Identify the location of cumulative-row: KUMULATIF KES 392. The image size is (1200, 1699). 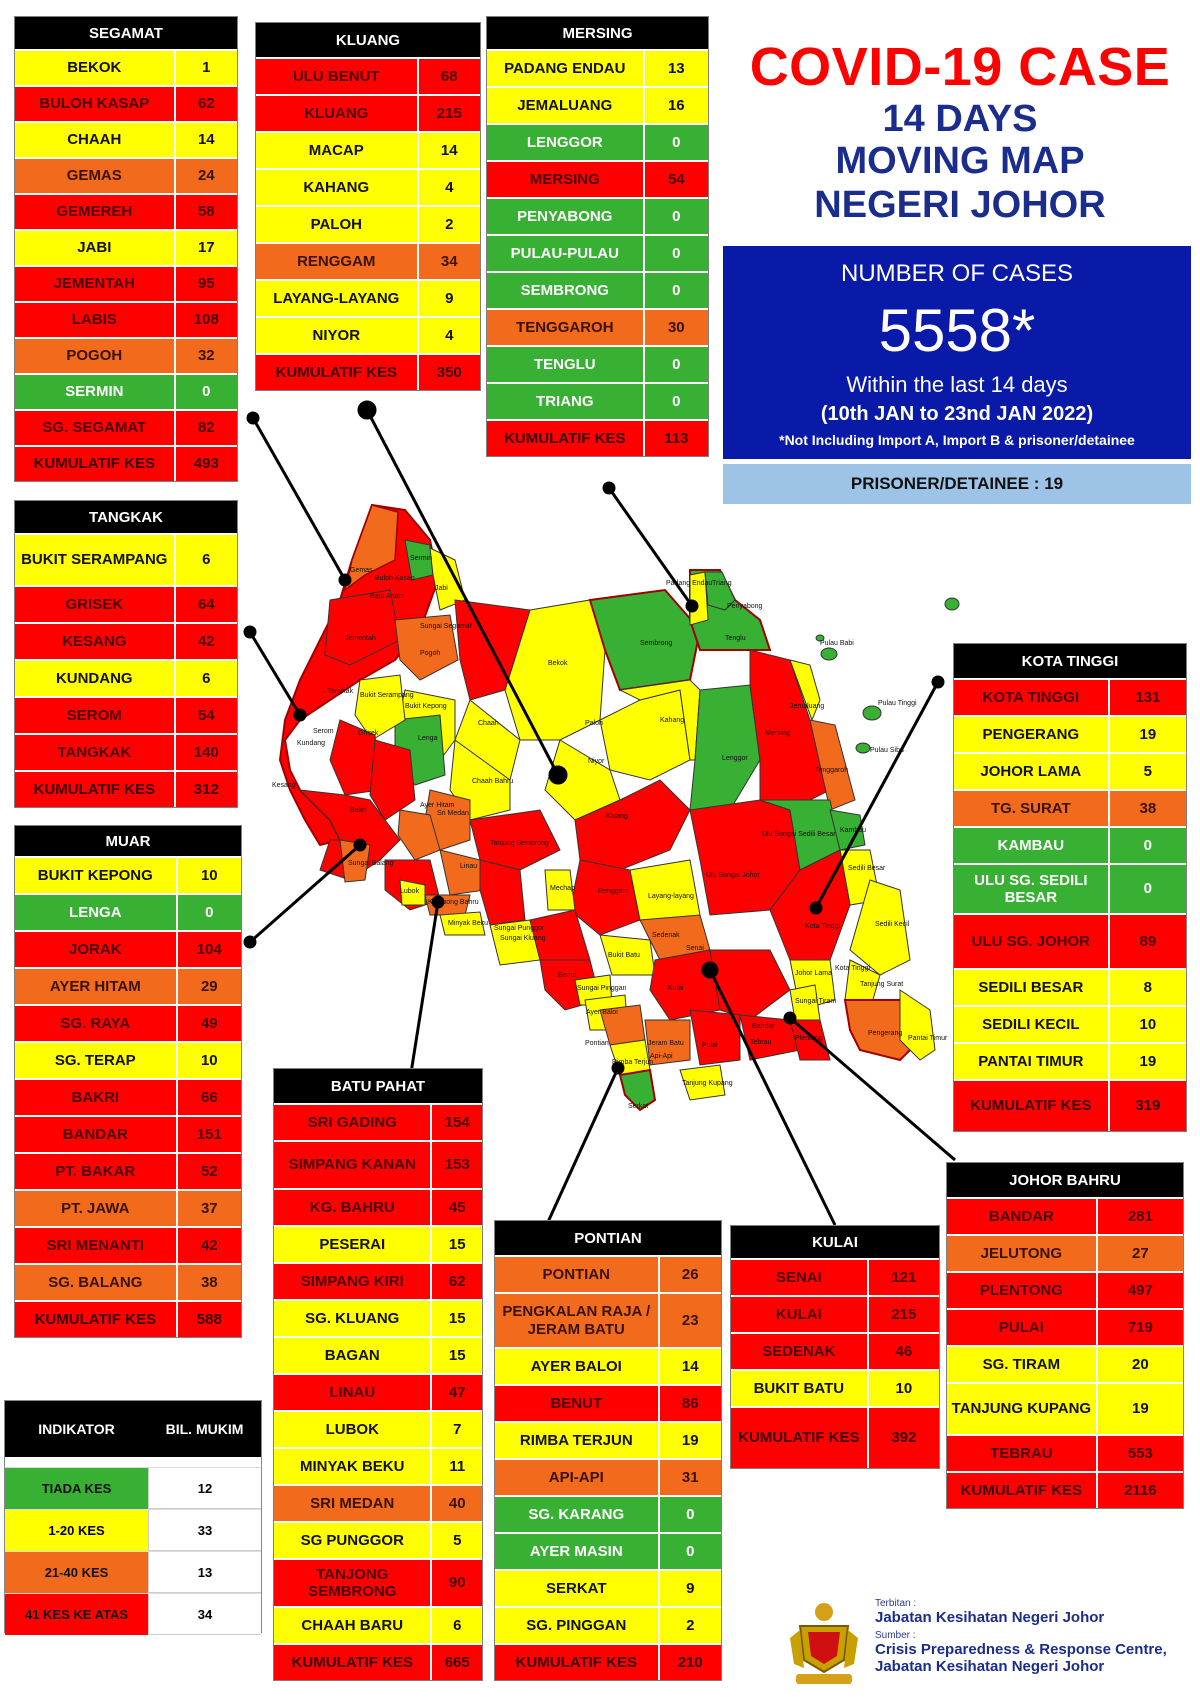
(835, 1437).